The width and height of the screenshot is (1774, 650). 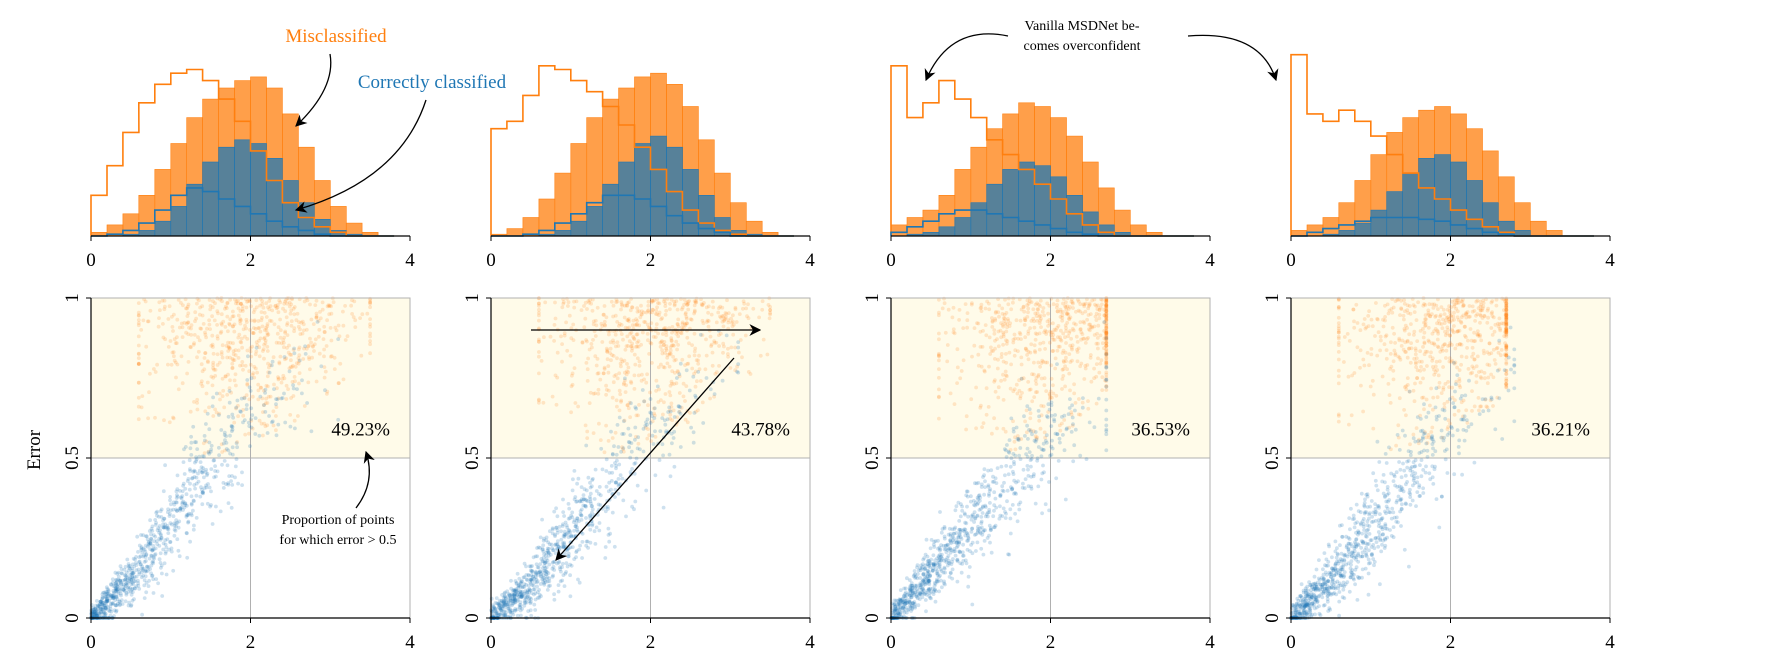 I want to click on scatter2-x-tick-label-1: 2, so click(x=651, y=641).